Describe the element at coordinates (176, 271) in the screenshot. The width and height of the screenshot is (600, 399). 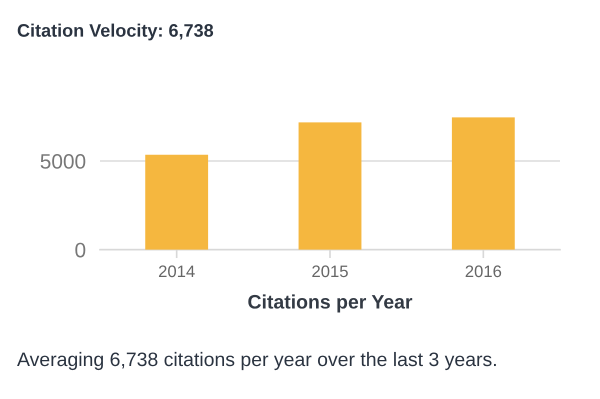
I see `x-tick-label: 2014` at that location.